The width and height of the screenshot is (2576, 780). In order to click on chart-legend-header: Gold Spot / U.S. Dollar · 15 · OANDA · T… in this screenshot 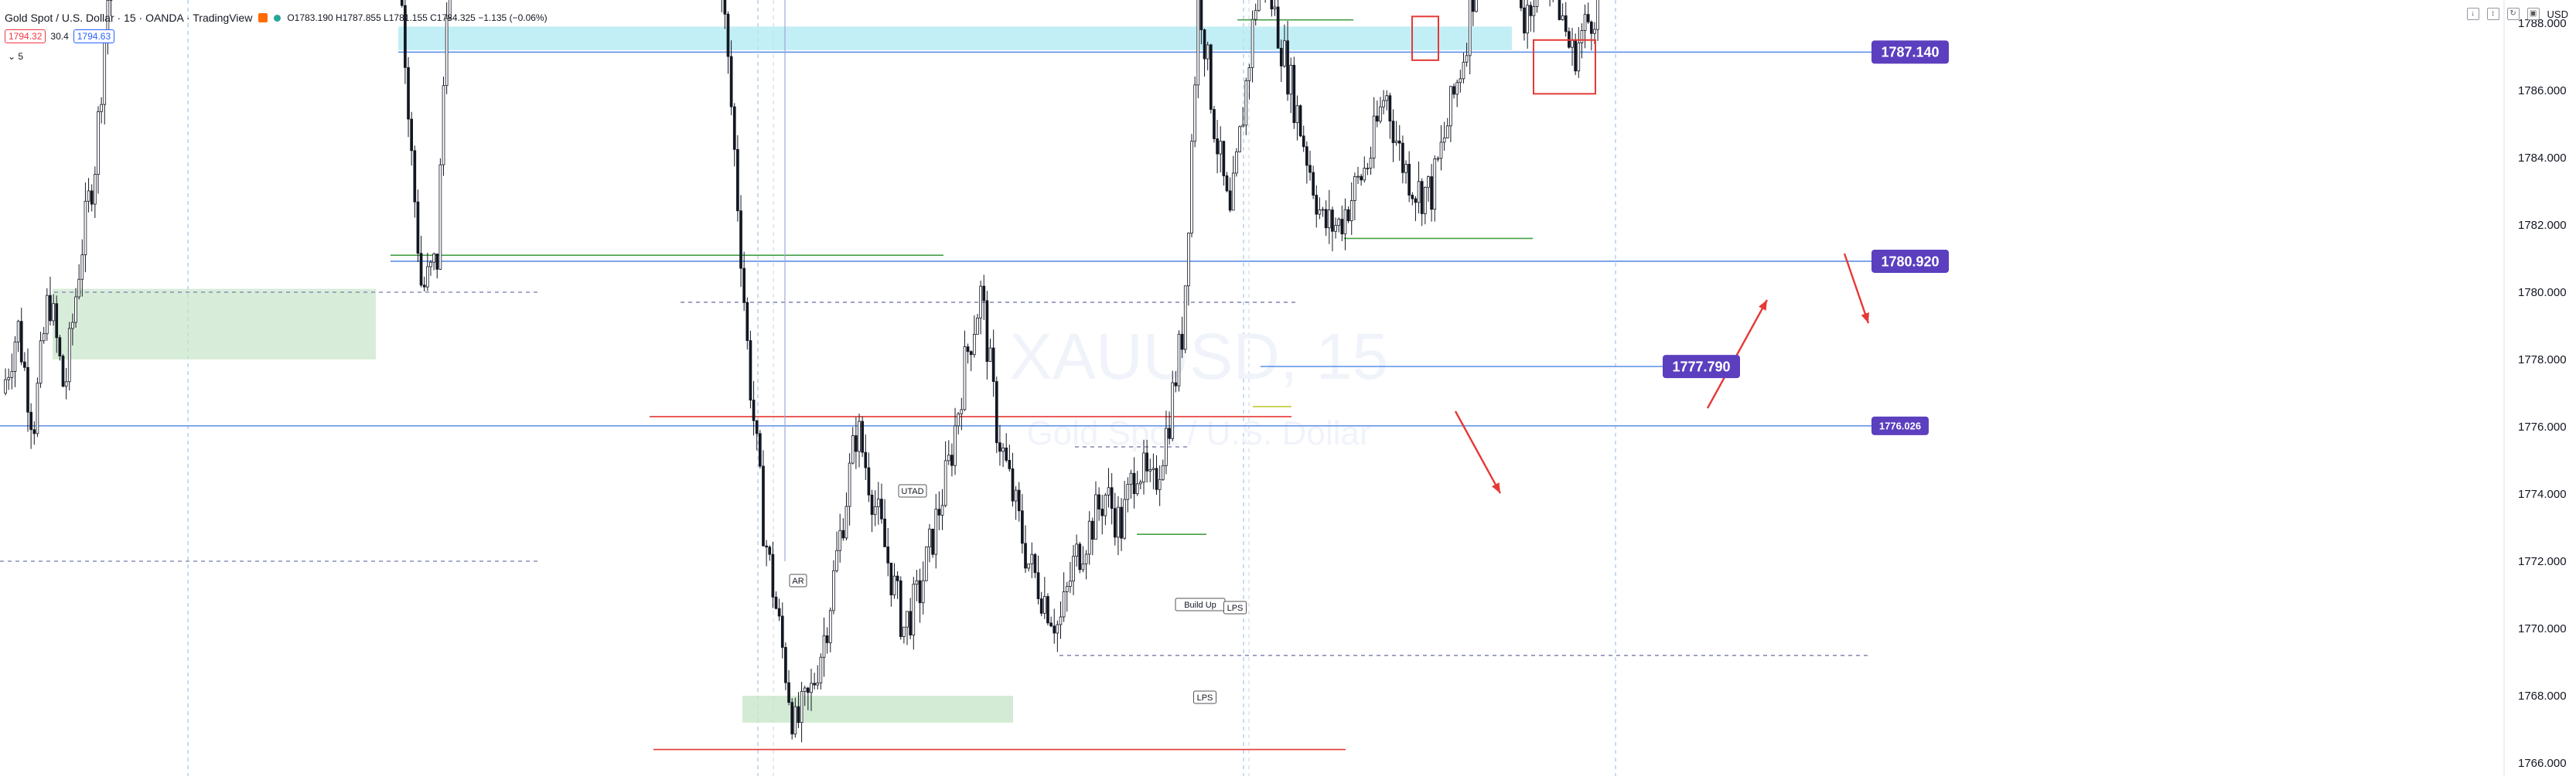, I will do `click(276, 17)`.